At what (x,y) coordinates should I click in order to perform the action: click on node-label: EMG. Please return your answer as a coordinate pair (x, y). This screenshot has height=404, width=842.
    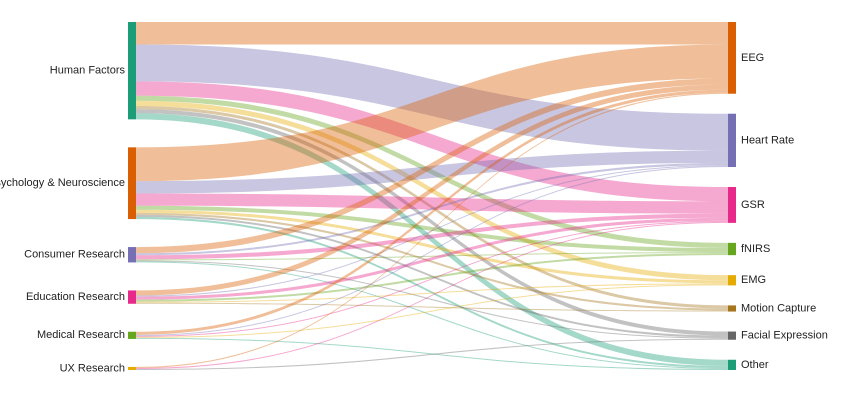
    Looking at the image, I should click on (753, 280).